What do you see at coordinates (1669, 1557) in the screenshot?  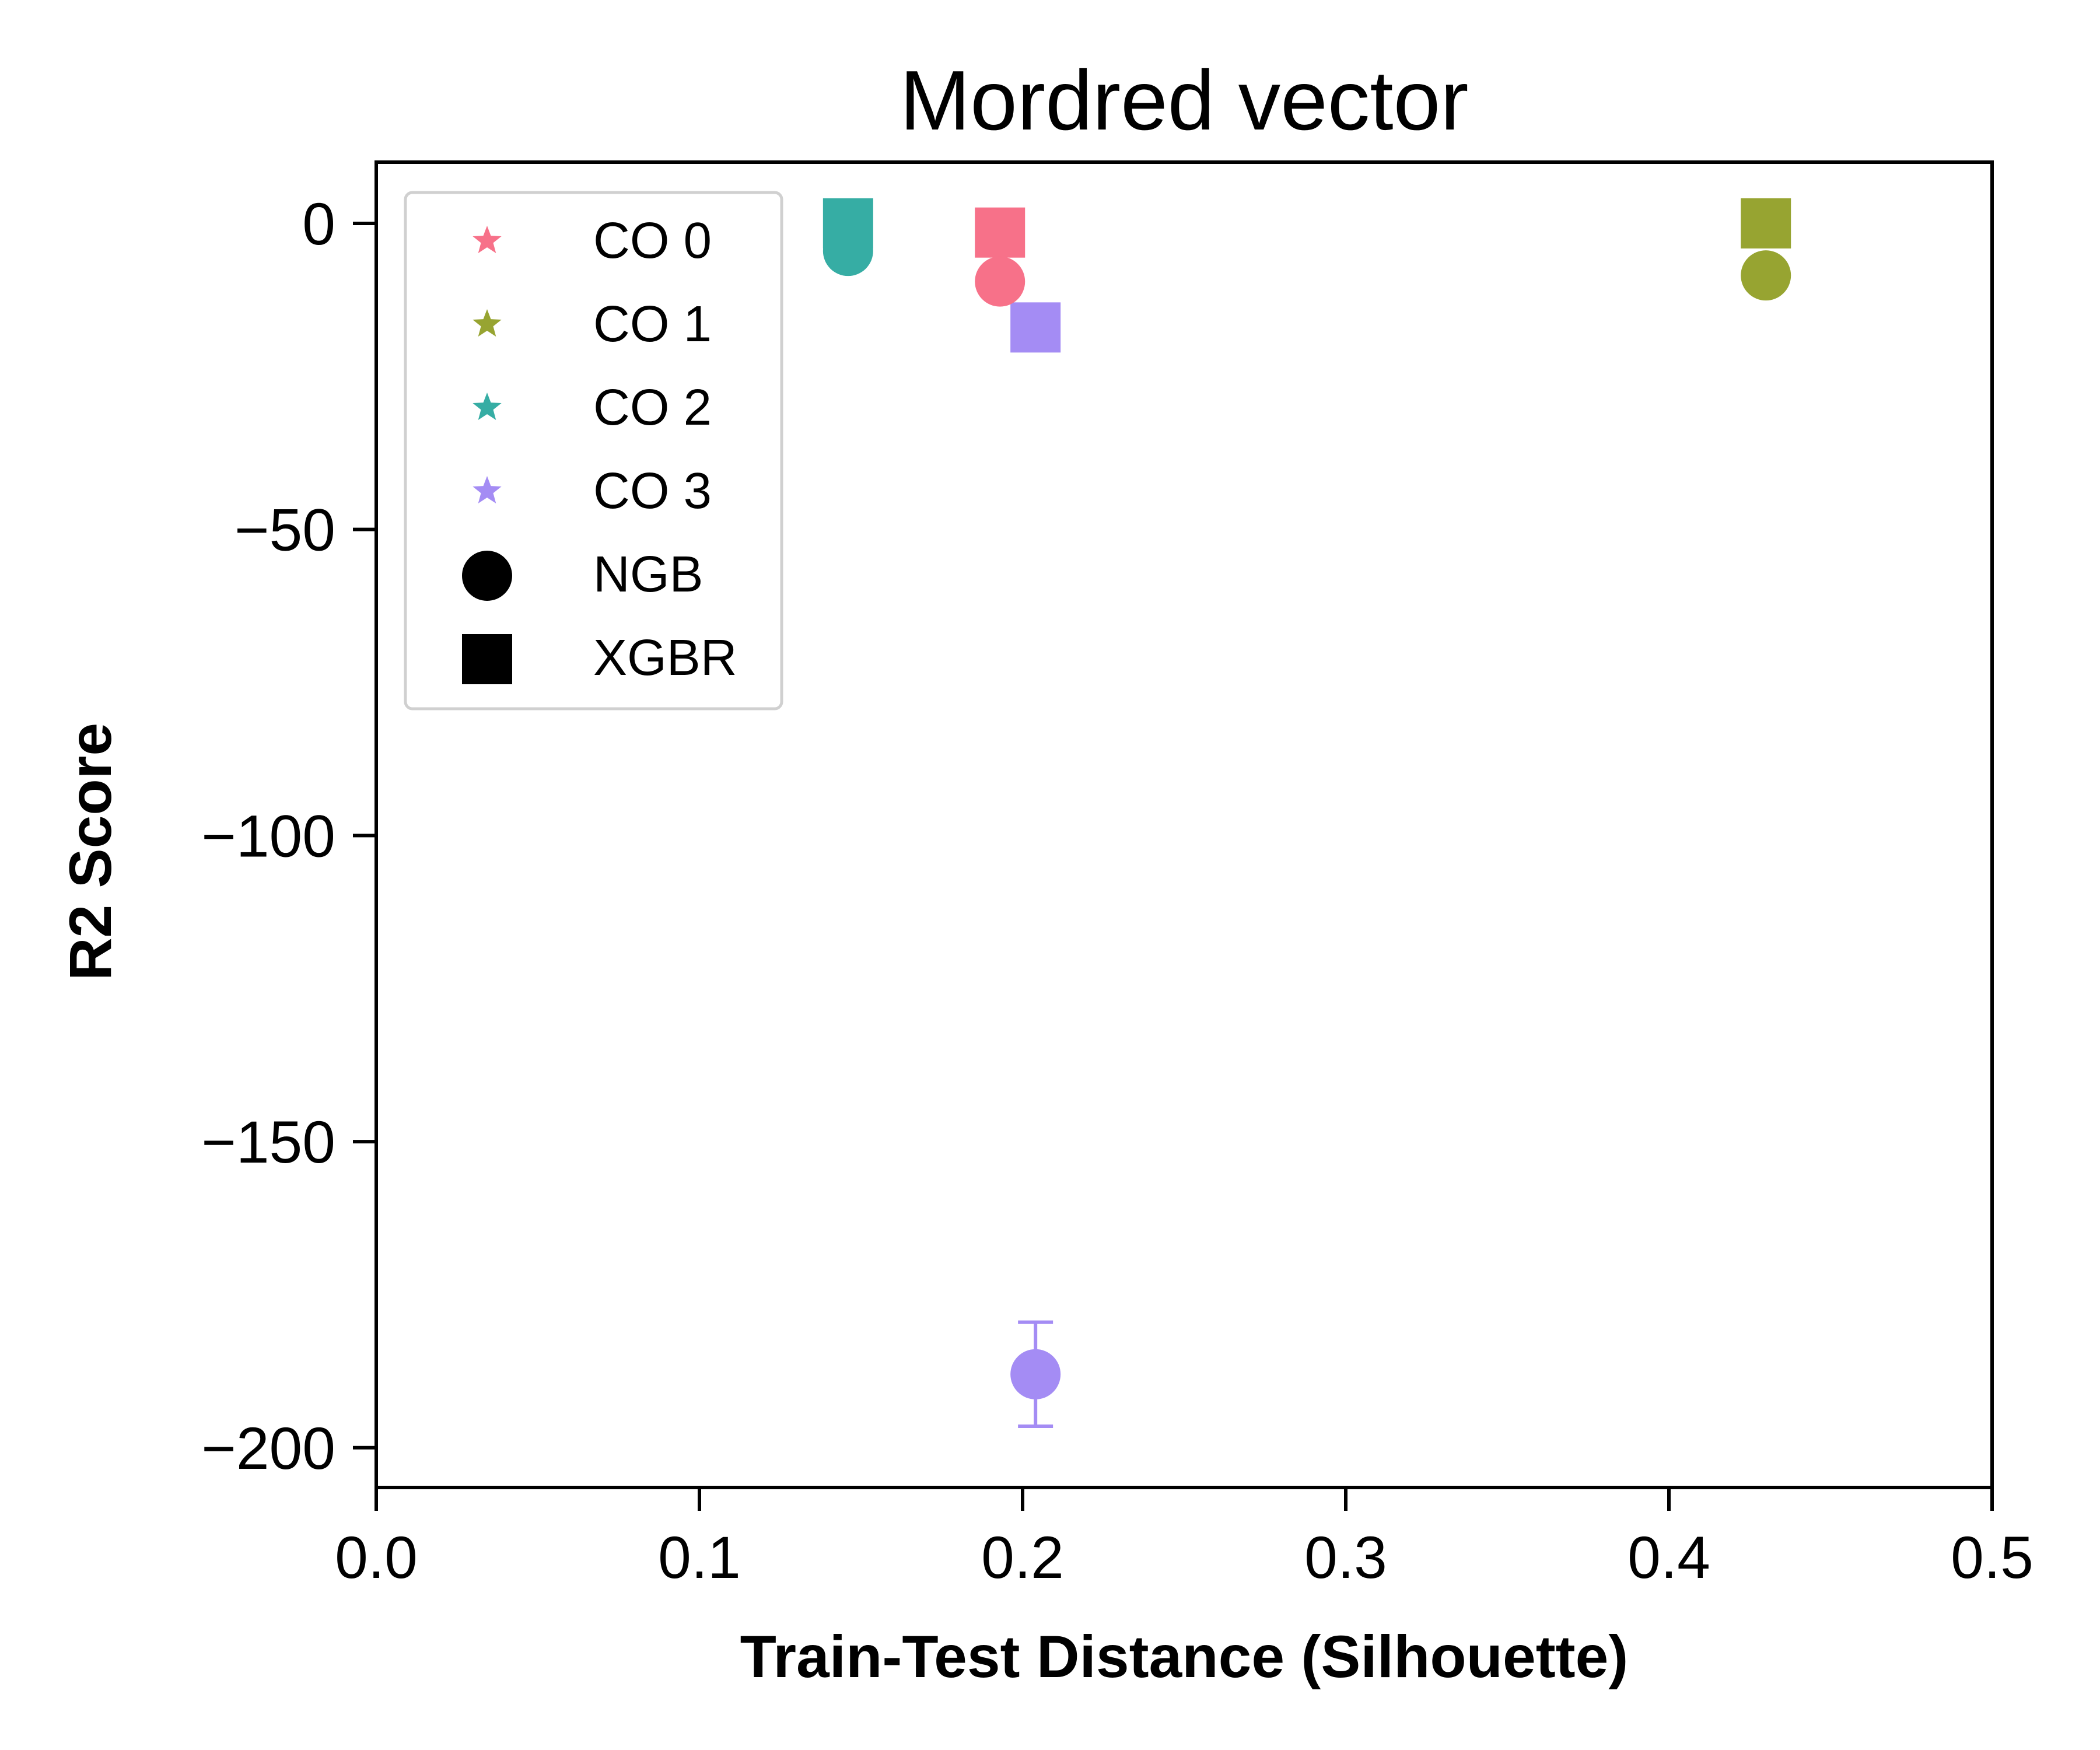 I see `x-tick-label: 0.4` at bounding box center [1669, 1557].